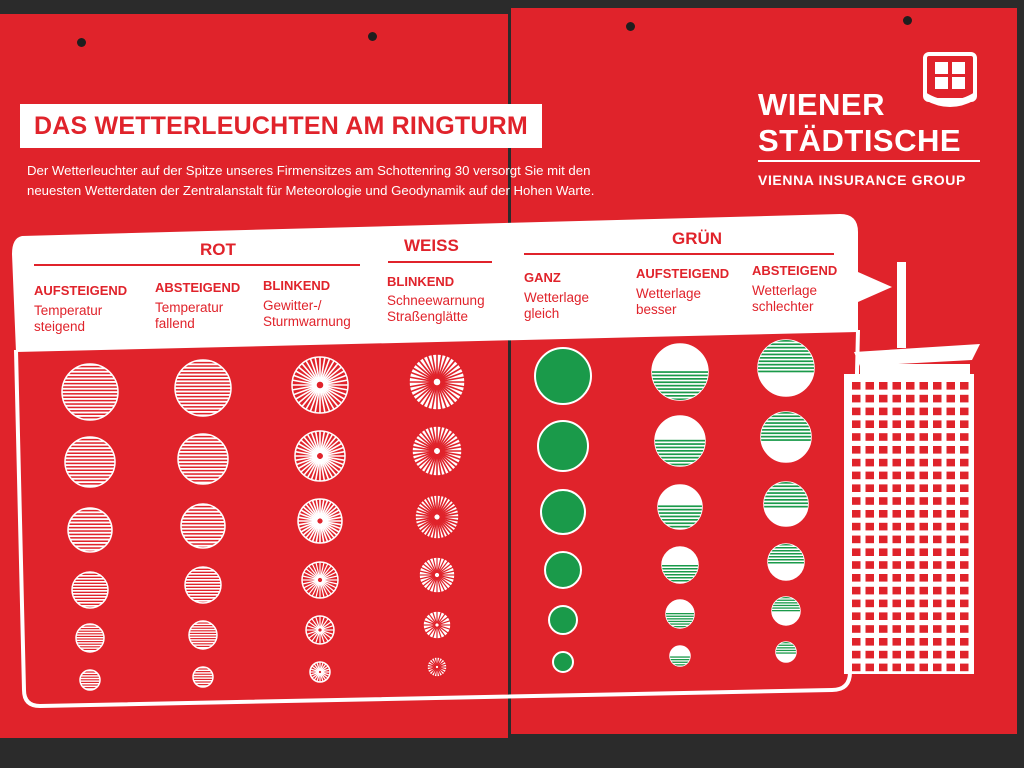  I want to click on light-red-falling, so click(203, 388).